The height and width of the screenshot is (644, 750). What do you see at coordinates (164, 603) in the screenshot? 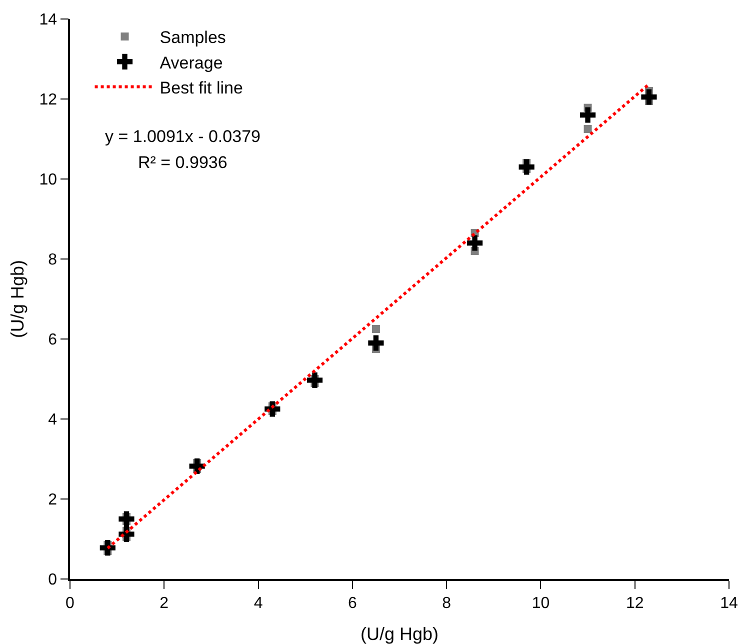
I see `x-tick-label: 2` at bounding box center [164, 603].